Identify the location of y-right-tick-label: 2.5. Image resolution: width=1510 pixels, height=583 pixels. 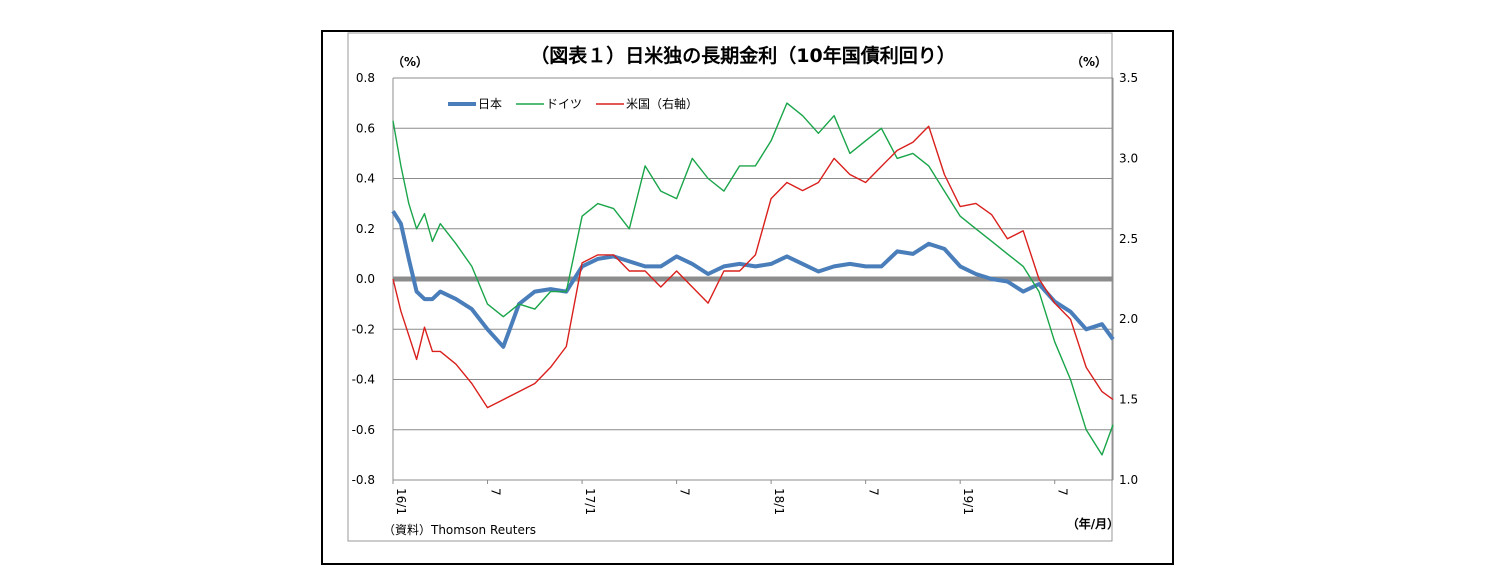
(1128, 239).